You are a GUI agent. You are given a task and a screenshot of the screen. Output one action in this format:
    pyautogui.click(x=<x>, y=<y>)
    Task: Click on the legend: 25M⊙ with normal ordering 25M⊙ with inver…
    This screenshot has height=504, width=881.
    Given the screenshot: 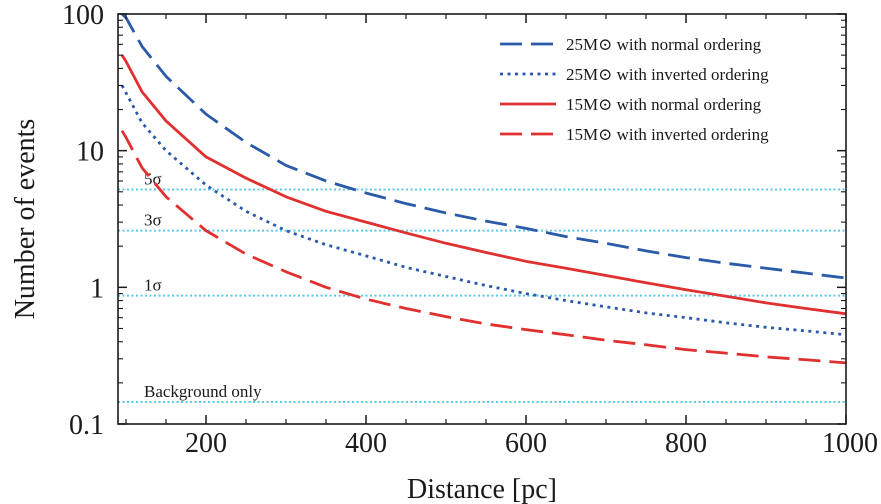 What is the action you would take?
    pyautogui.click(x=634, y=89)
    